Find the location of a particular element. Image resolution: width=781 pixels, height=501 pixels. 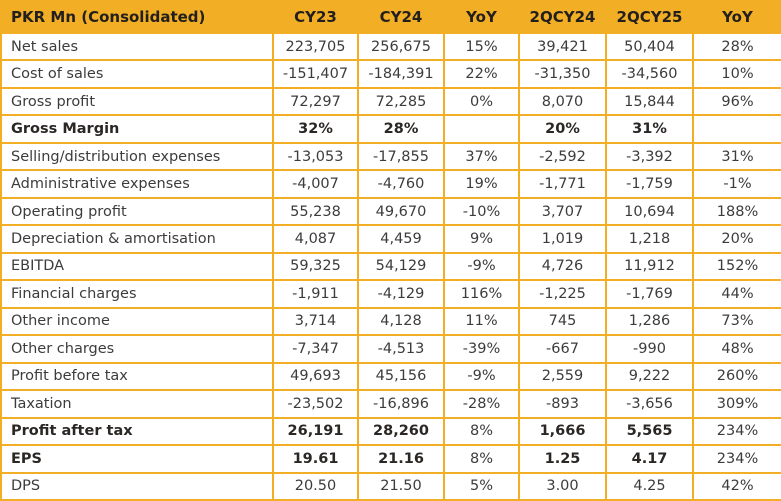

value-cell: 49,693 is located at coordinates (315, 376).